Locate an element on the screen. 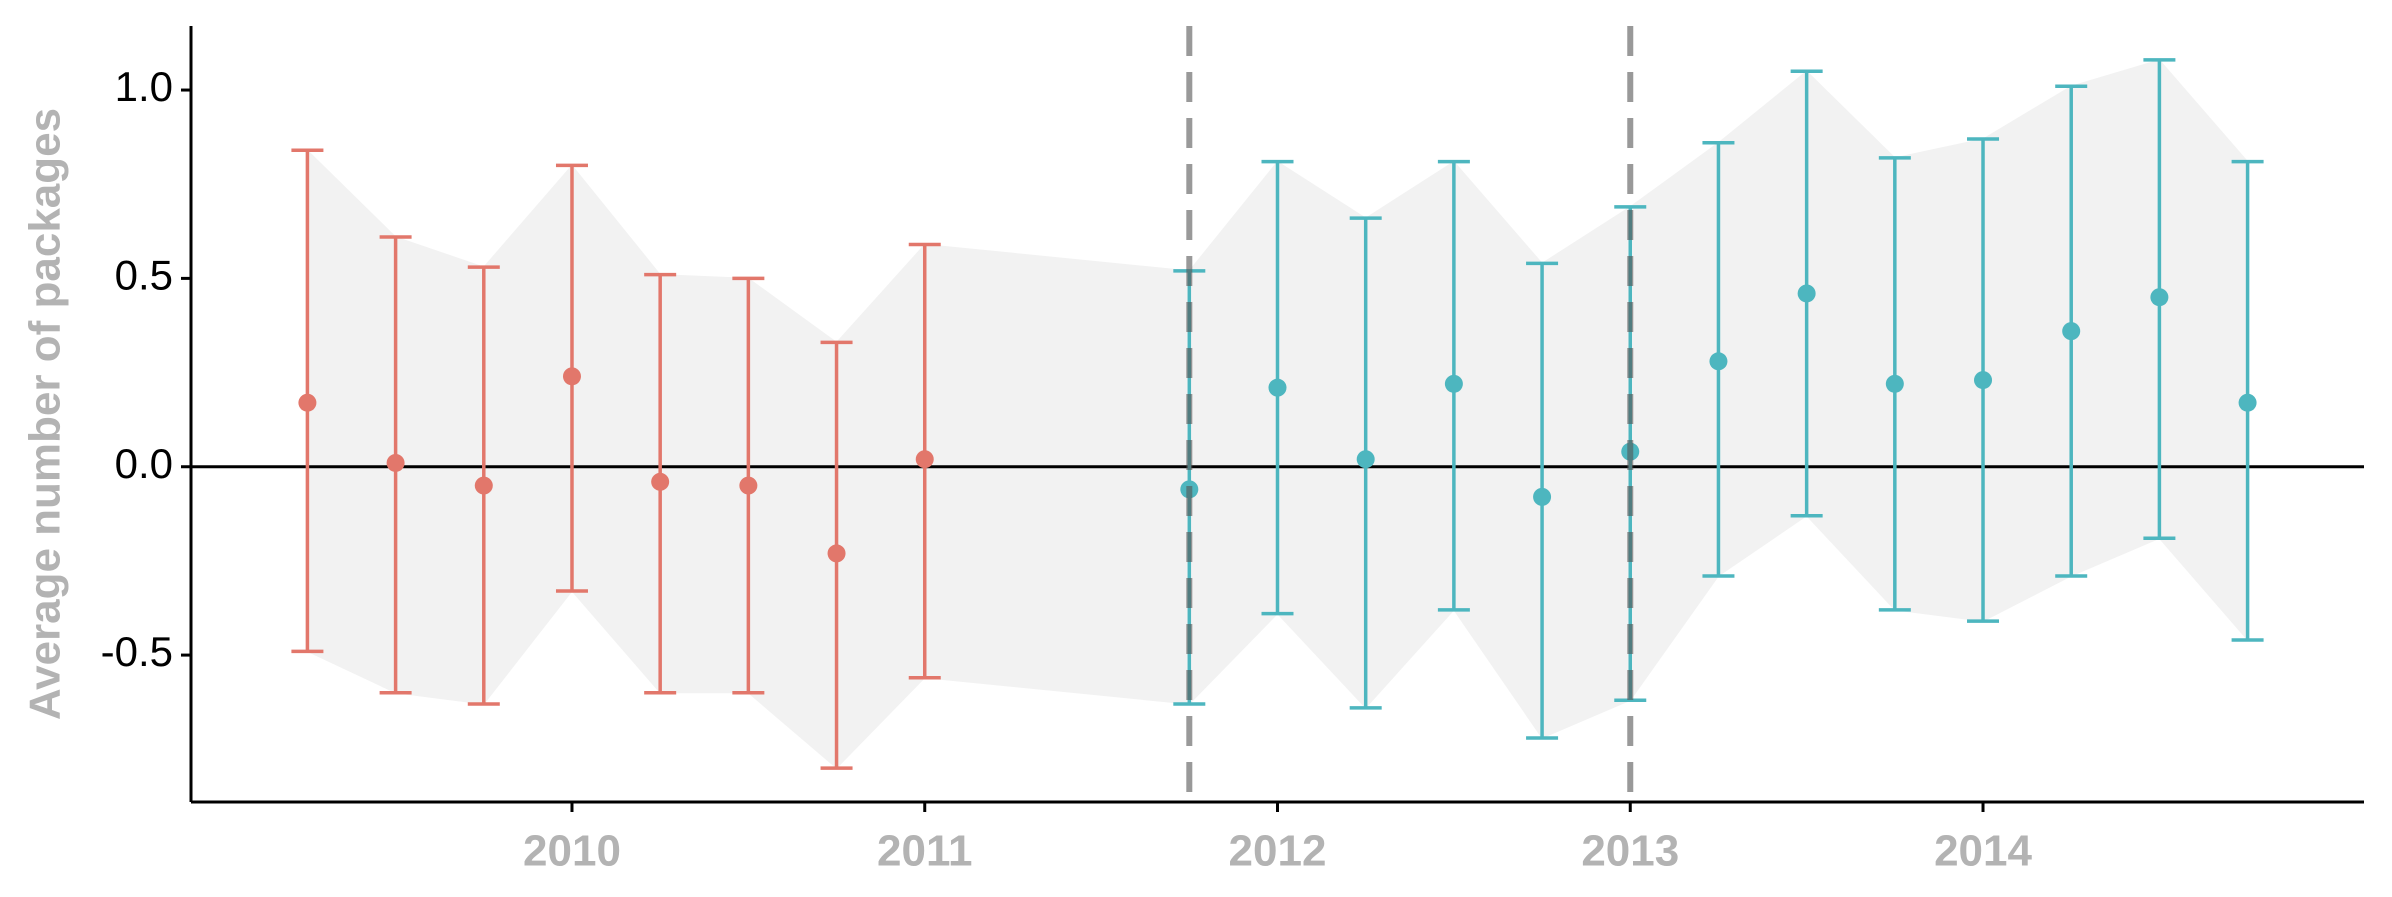  y-tick-label: 0.0 is located at coordinates (144, 463).